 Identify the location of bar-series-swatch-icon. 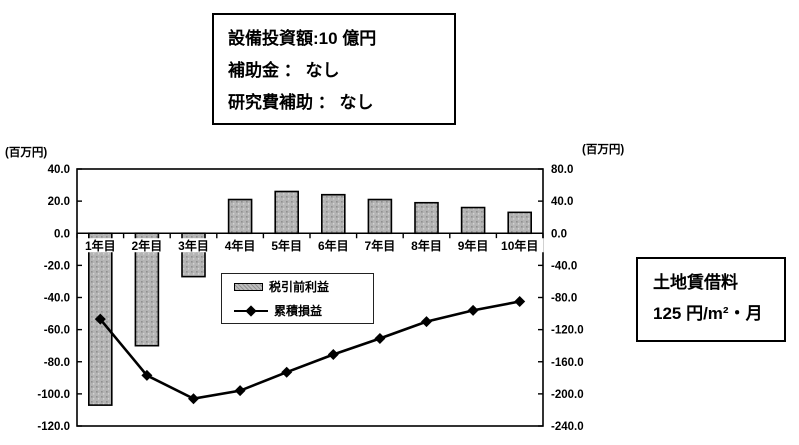
(248, 286).